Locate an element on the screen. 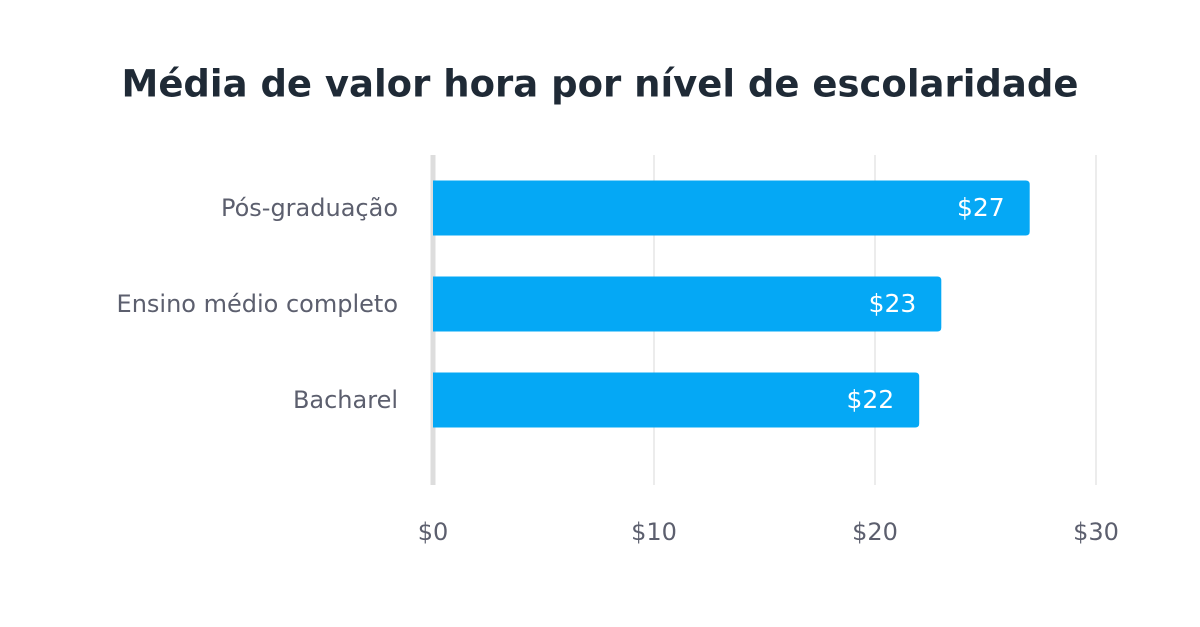 The image size is (1200, 627). x-tick-label: $20 is located at coordinates (875, 532).